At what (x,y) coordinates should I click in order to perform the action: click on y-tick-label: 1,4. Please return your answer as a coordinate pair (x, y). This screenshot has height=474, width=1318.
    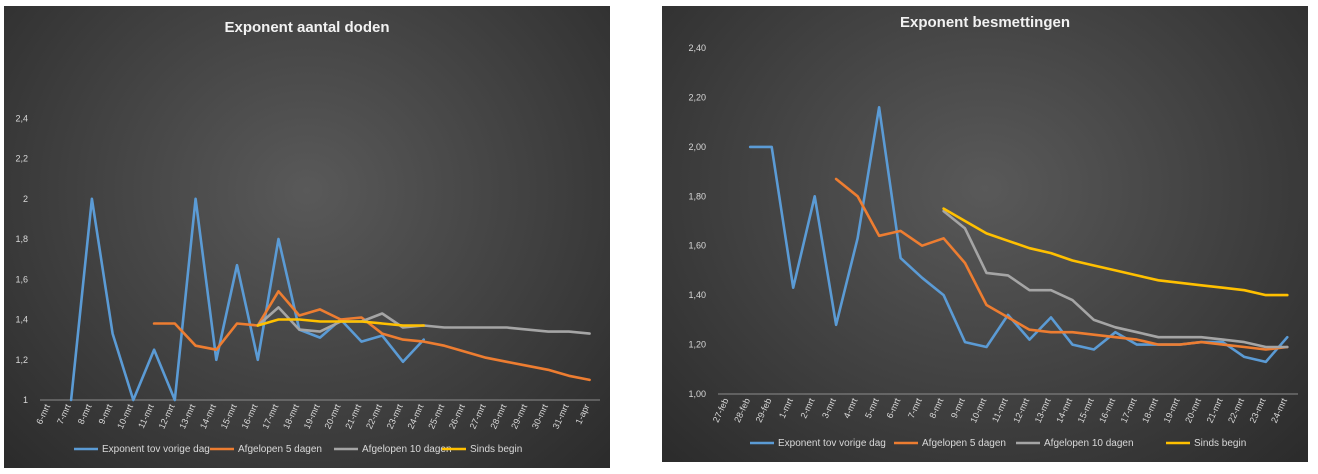
    Looking at the image, I should click on (21, 320).